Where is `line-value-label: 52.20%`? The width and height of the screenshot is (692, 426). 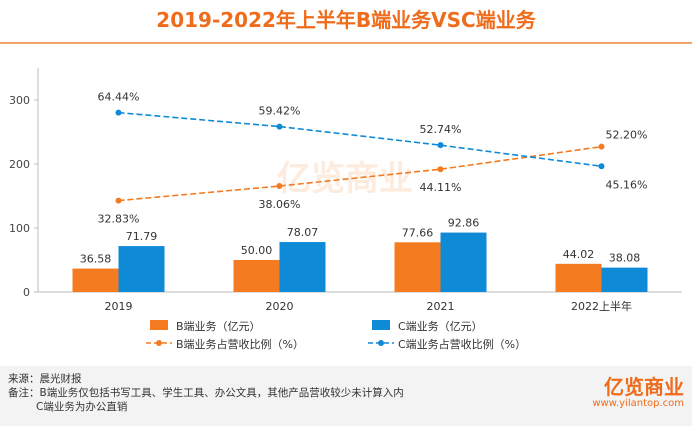
line-value-label: 52.20% is located at coordinates (627, 135).